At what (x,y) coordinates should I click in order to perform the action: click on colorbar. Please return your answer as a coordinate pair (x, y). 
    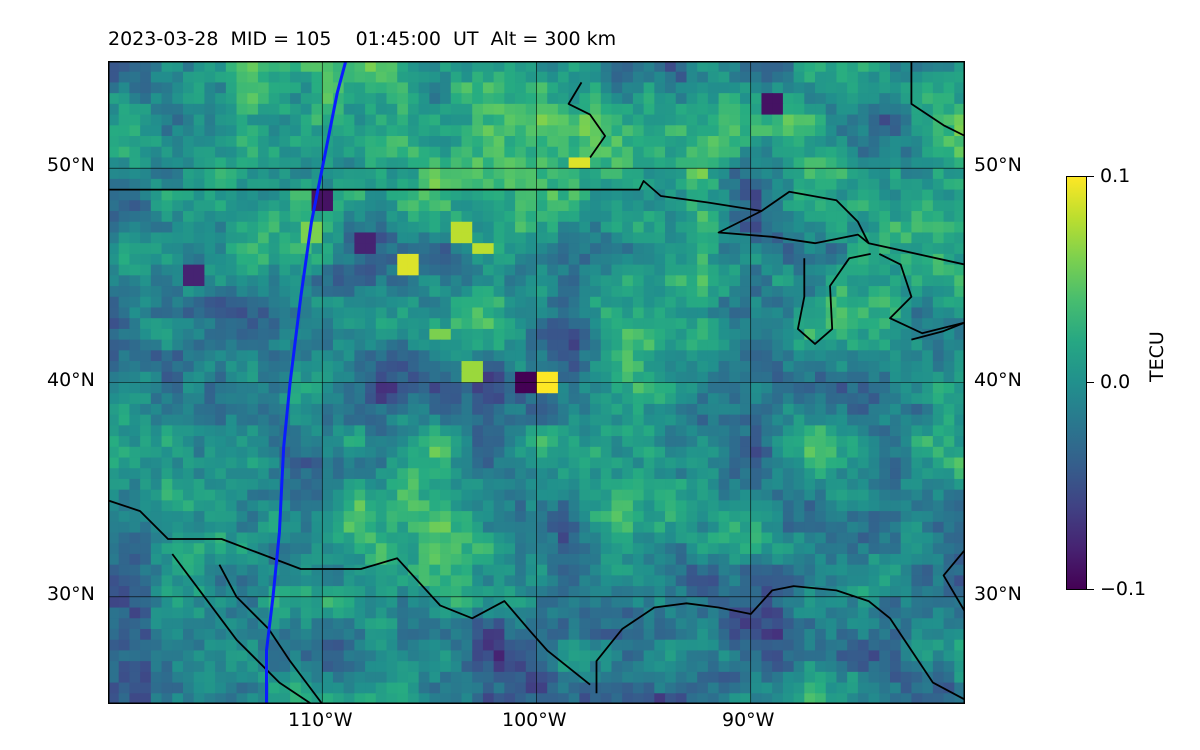
    Looking at the image, I should click on (1076, 383).